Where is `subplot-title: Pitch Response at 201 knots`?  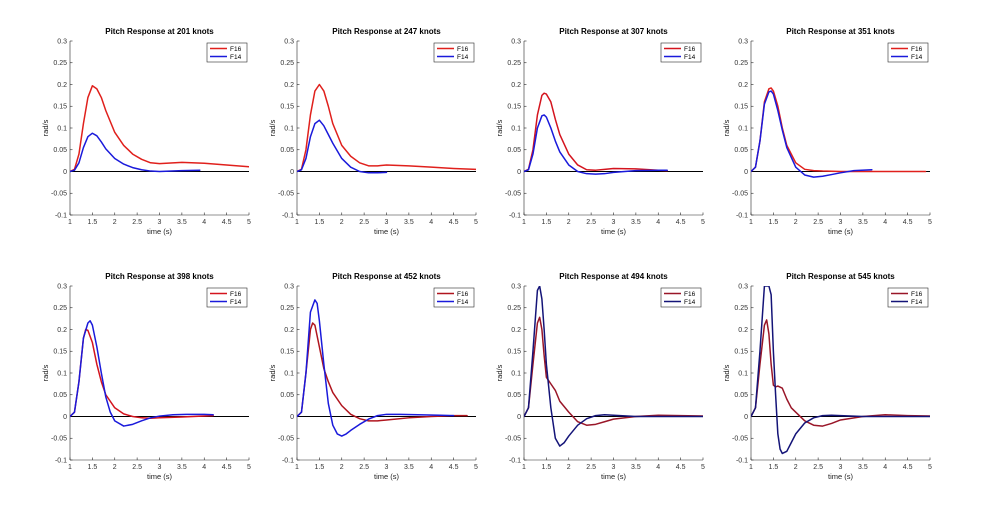 subplot-title: Pitch Response at 201 knots is located at coordinates (159, 31).